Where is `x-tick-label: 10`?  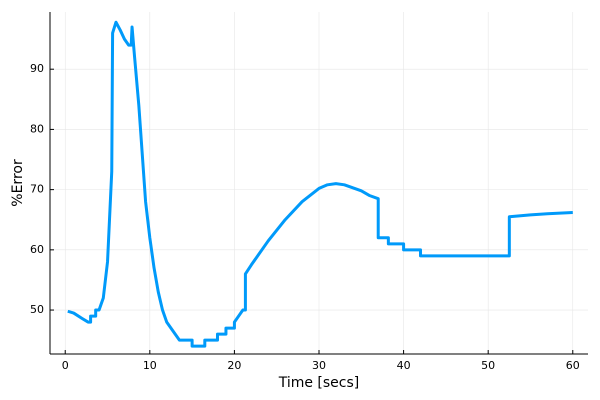
x-tick-label: 10 is located at coordinates (150, 365).